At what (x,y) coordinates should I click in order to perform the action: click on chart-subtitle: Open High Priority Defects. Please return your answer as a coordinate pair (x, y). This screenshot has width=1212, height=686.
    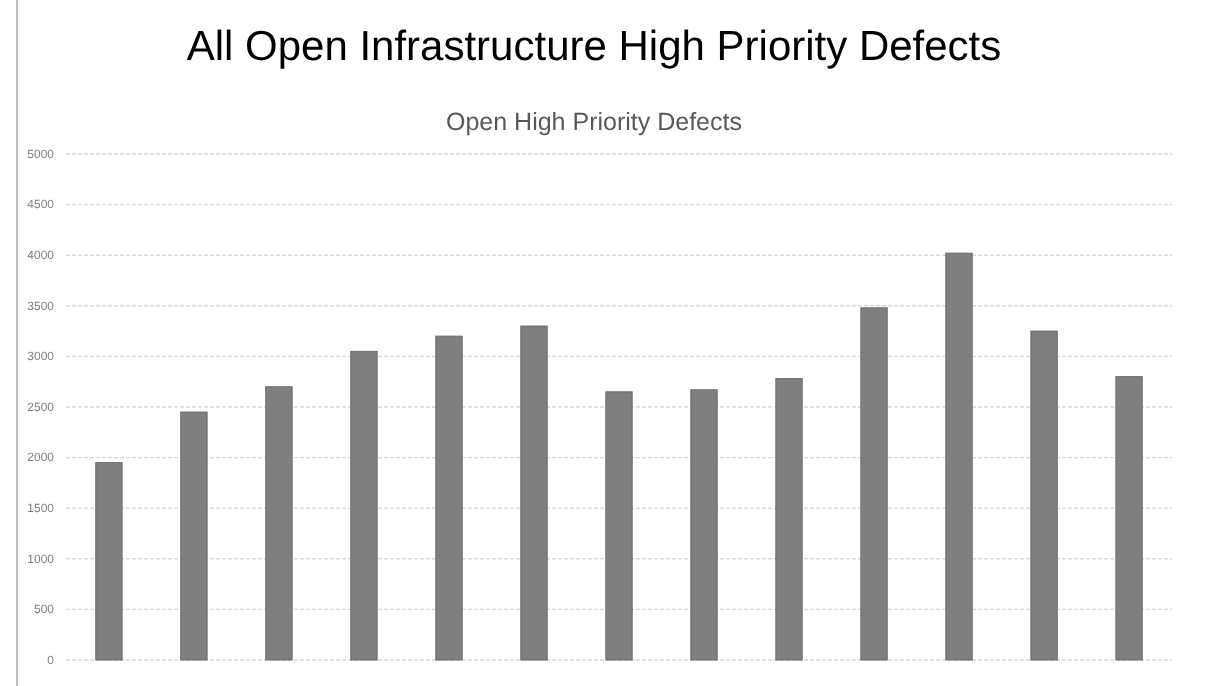
    Looking at the image, I should click on (594, 122).